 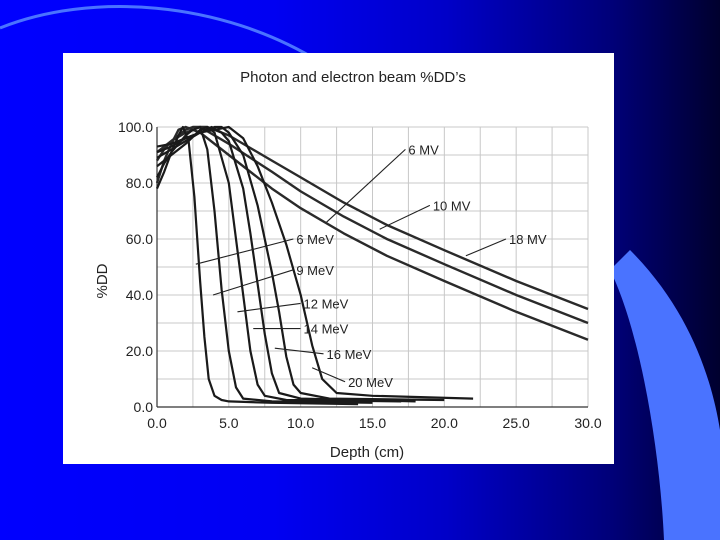 I want to click on annotation-label-12-mev: 12 MeV, so click(x=326, y=303).